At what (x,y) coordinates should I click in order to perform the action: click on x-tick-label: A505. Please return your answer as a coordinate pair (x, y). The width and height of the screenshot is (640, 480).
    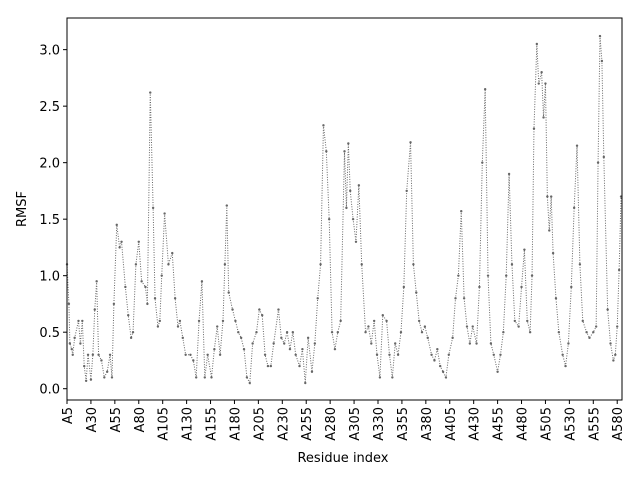
    Looking at the image, I should click on (546, 424).